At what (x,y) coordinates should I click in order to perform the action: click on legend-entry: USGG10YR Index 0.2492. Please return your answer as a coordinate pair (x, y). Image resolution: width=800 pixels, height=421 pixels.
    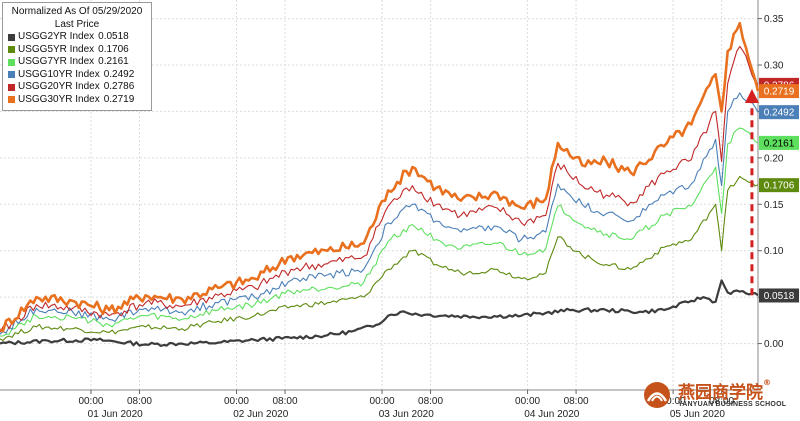
    Looking at the image, I should click on (77, 75).